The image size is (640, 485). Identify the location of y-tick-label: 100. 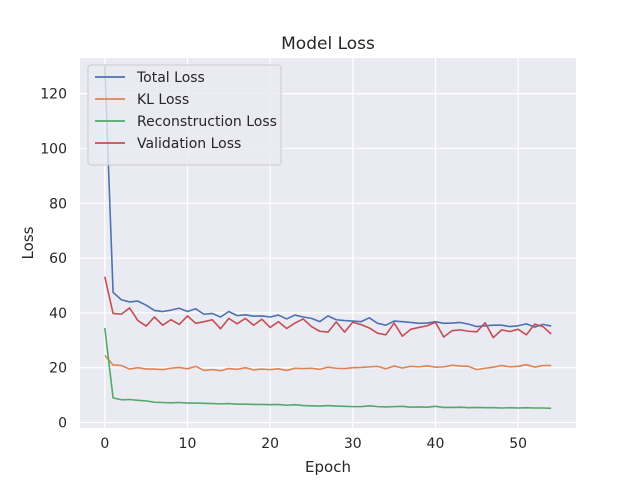
(53, 149).